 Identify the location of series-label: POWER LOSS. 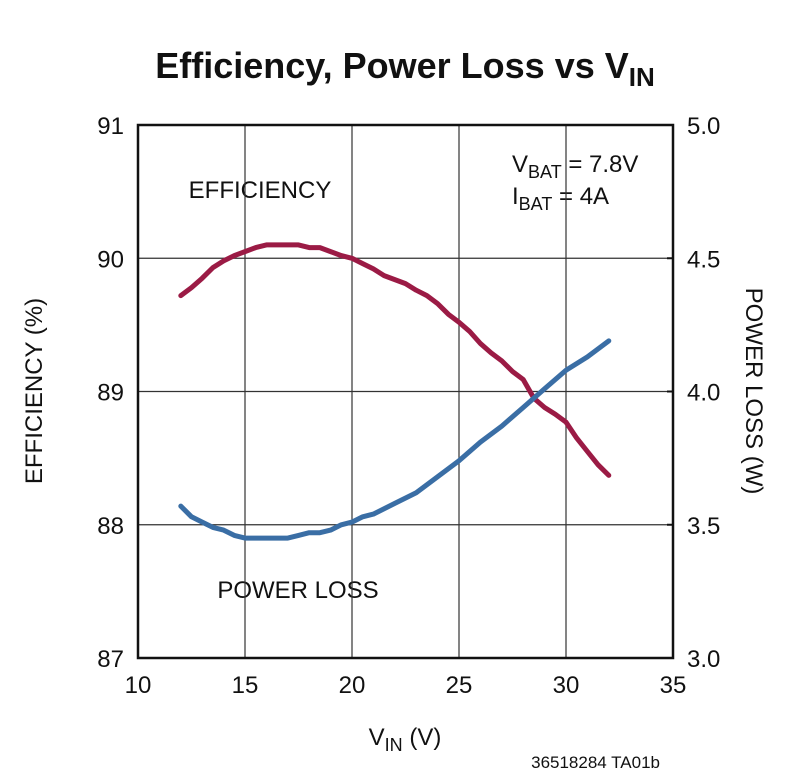
(297, 590).